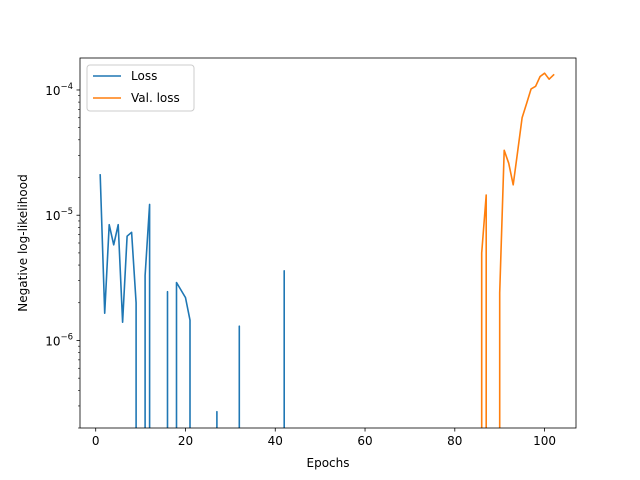 Image resolution: width=640 pixels, height=480 pixels. I want to click on x-tick-label: 80, so click(454, 441).